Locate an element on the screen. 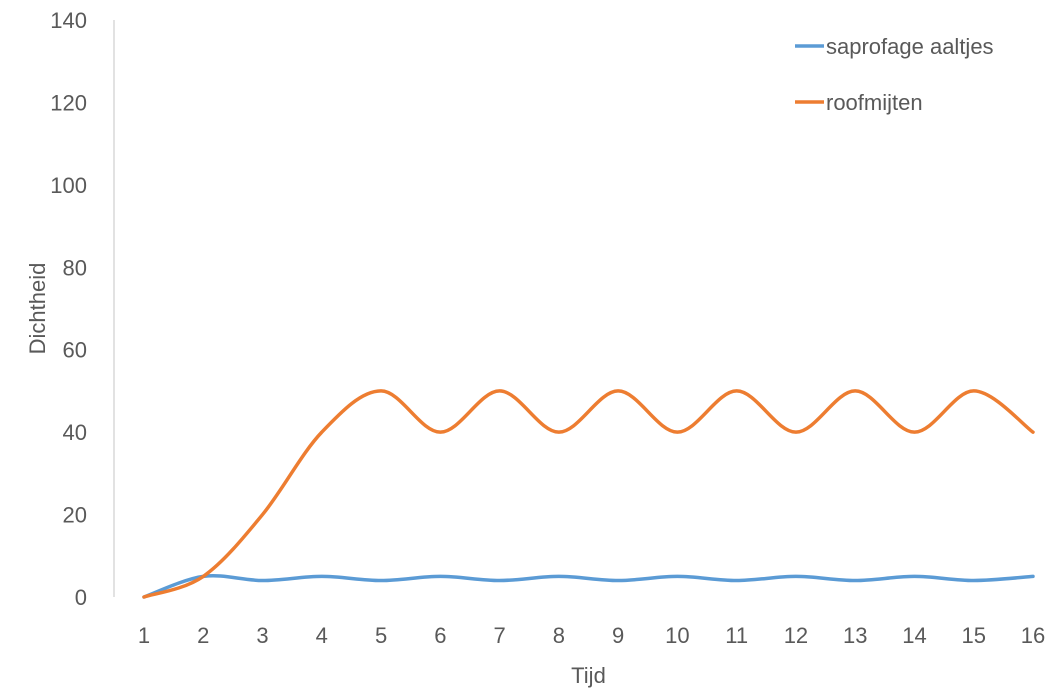  legend-label-roofmijten: roofmijten is located at coordinates (874, 102).